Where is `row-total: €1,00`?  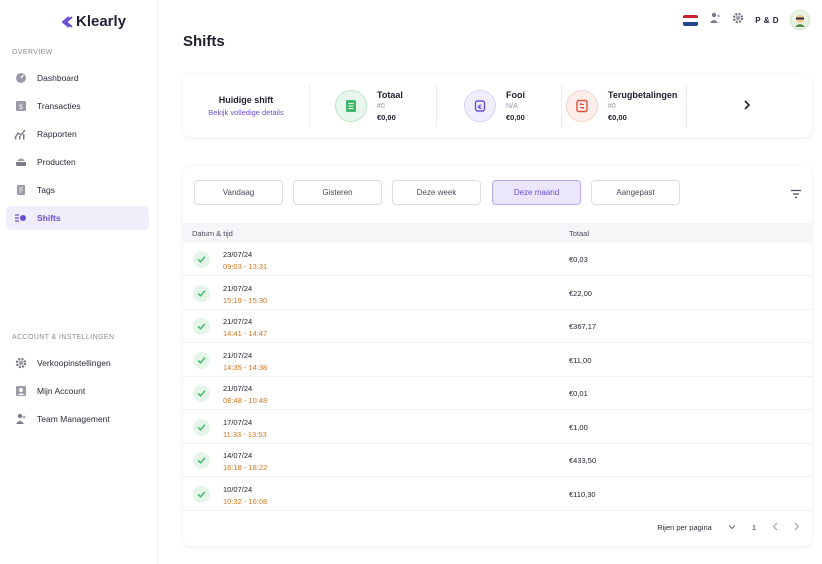 row-total: €1,00 is located at coordinates (578, 427).